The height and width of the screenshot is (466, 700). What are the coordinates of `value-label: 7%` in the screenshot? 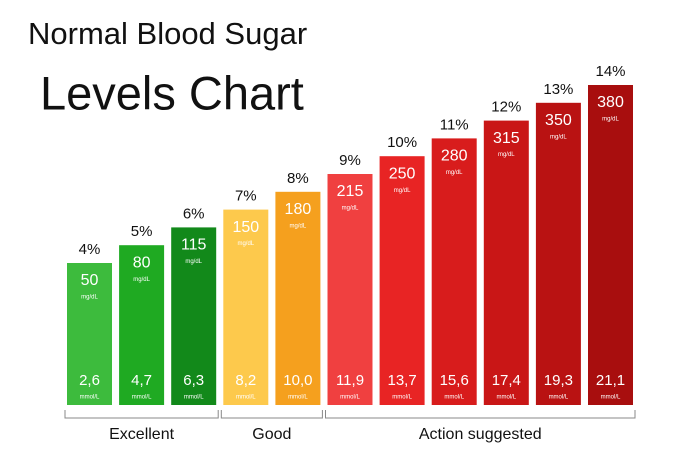 It's located at (246, 196).